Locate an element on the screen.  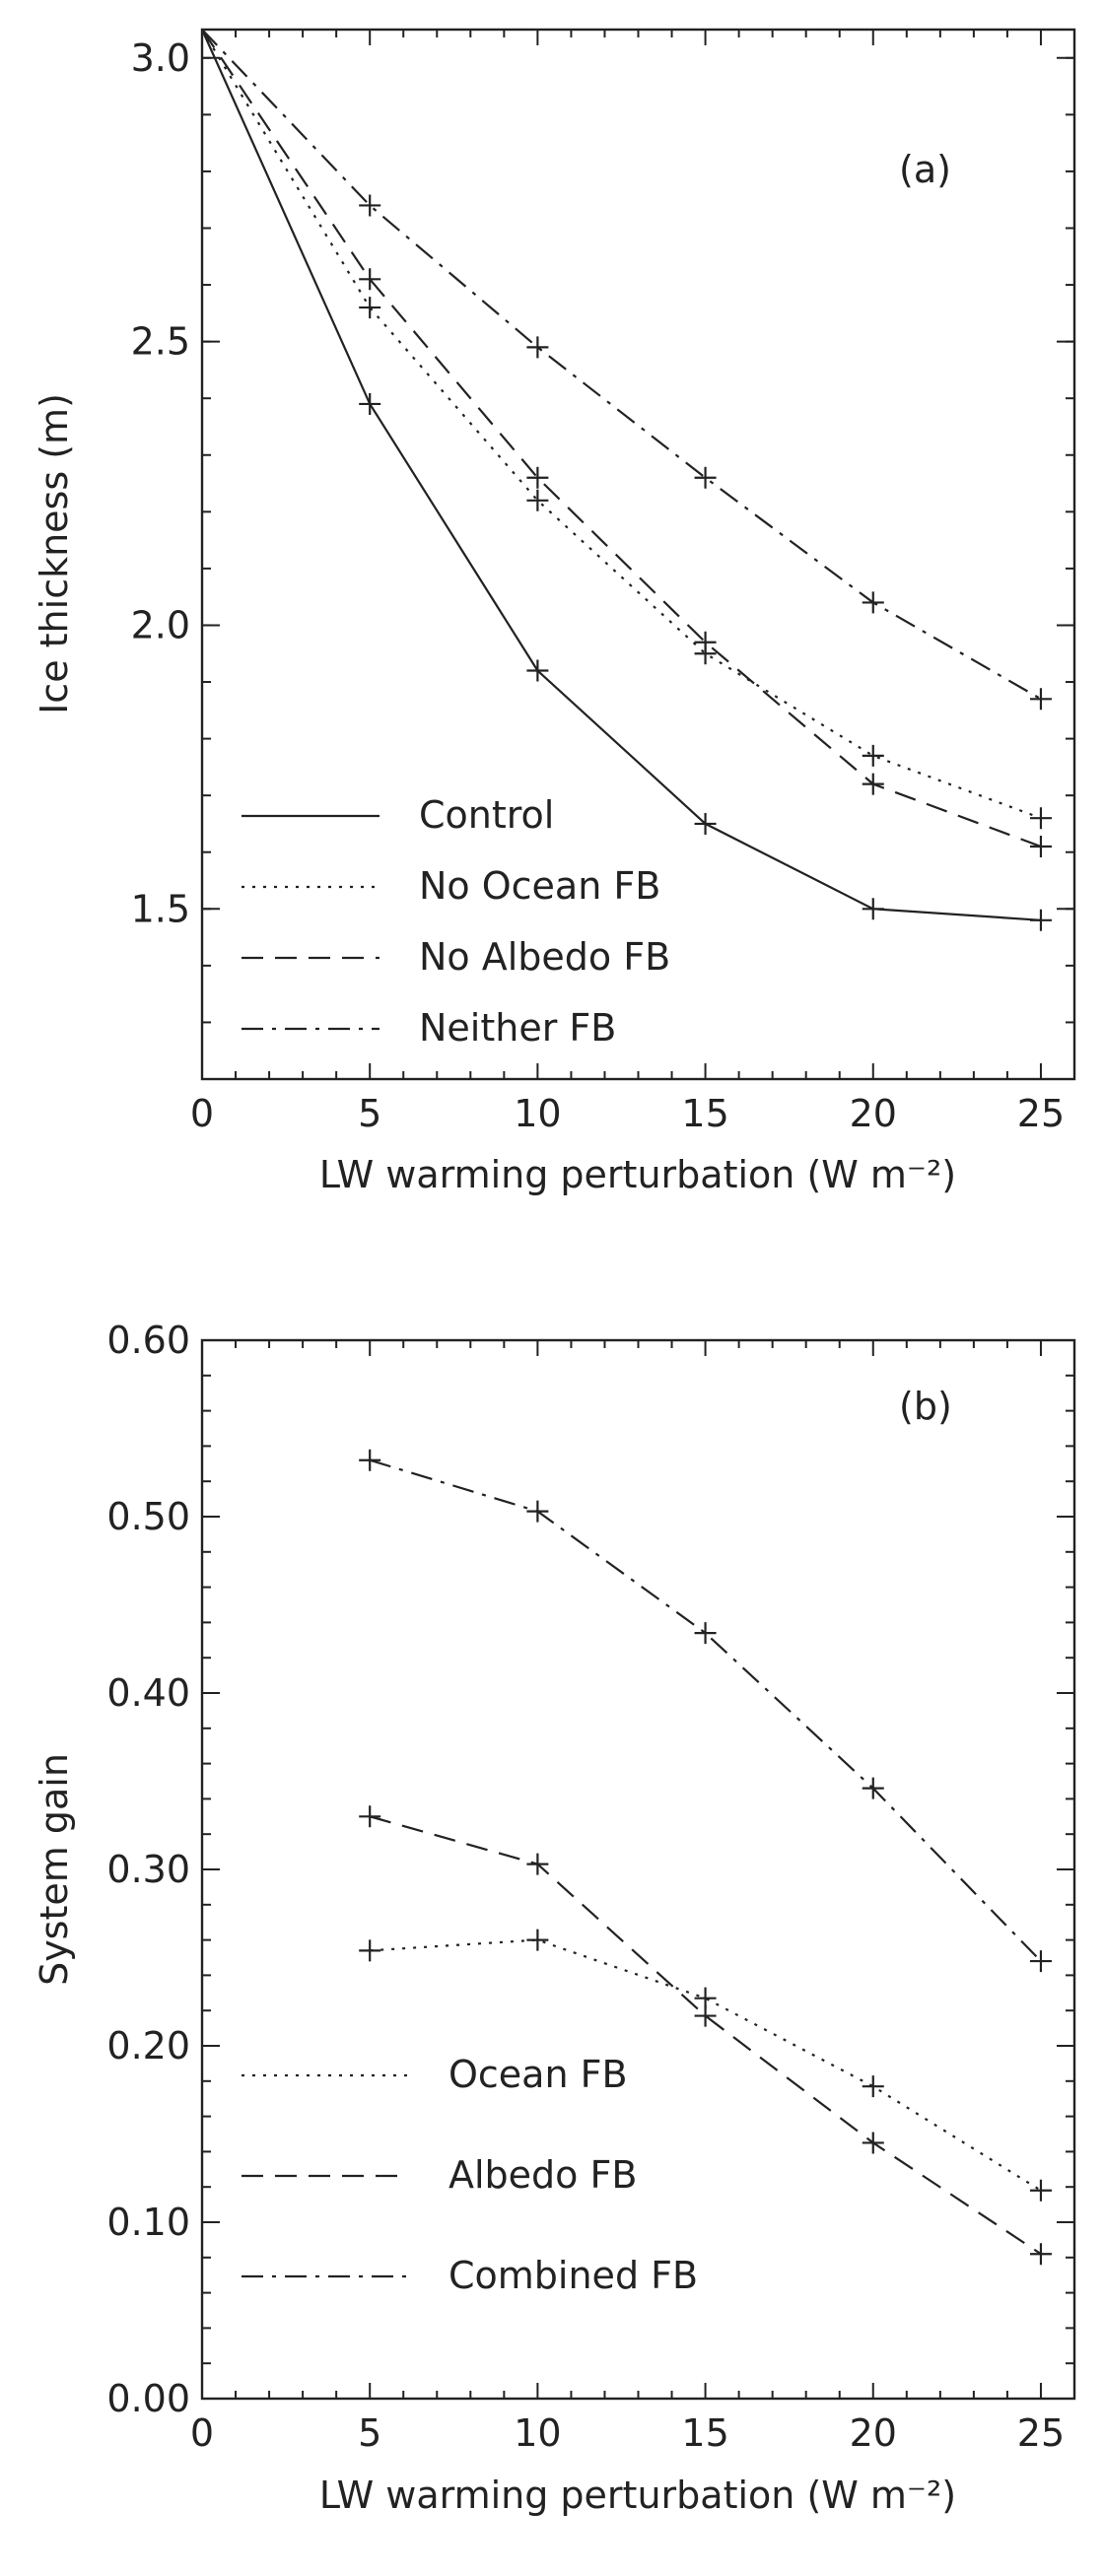
panel-b-y-tick-label: 0.30 is located at coordinates (148, 1869).